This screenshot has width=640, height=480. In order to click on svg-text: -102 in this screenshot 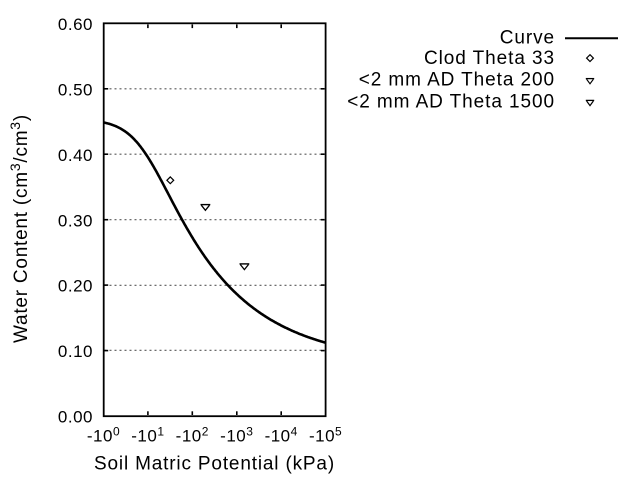, I will do `click(192, 435)`.